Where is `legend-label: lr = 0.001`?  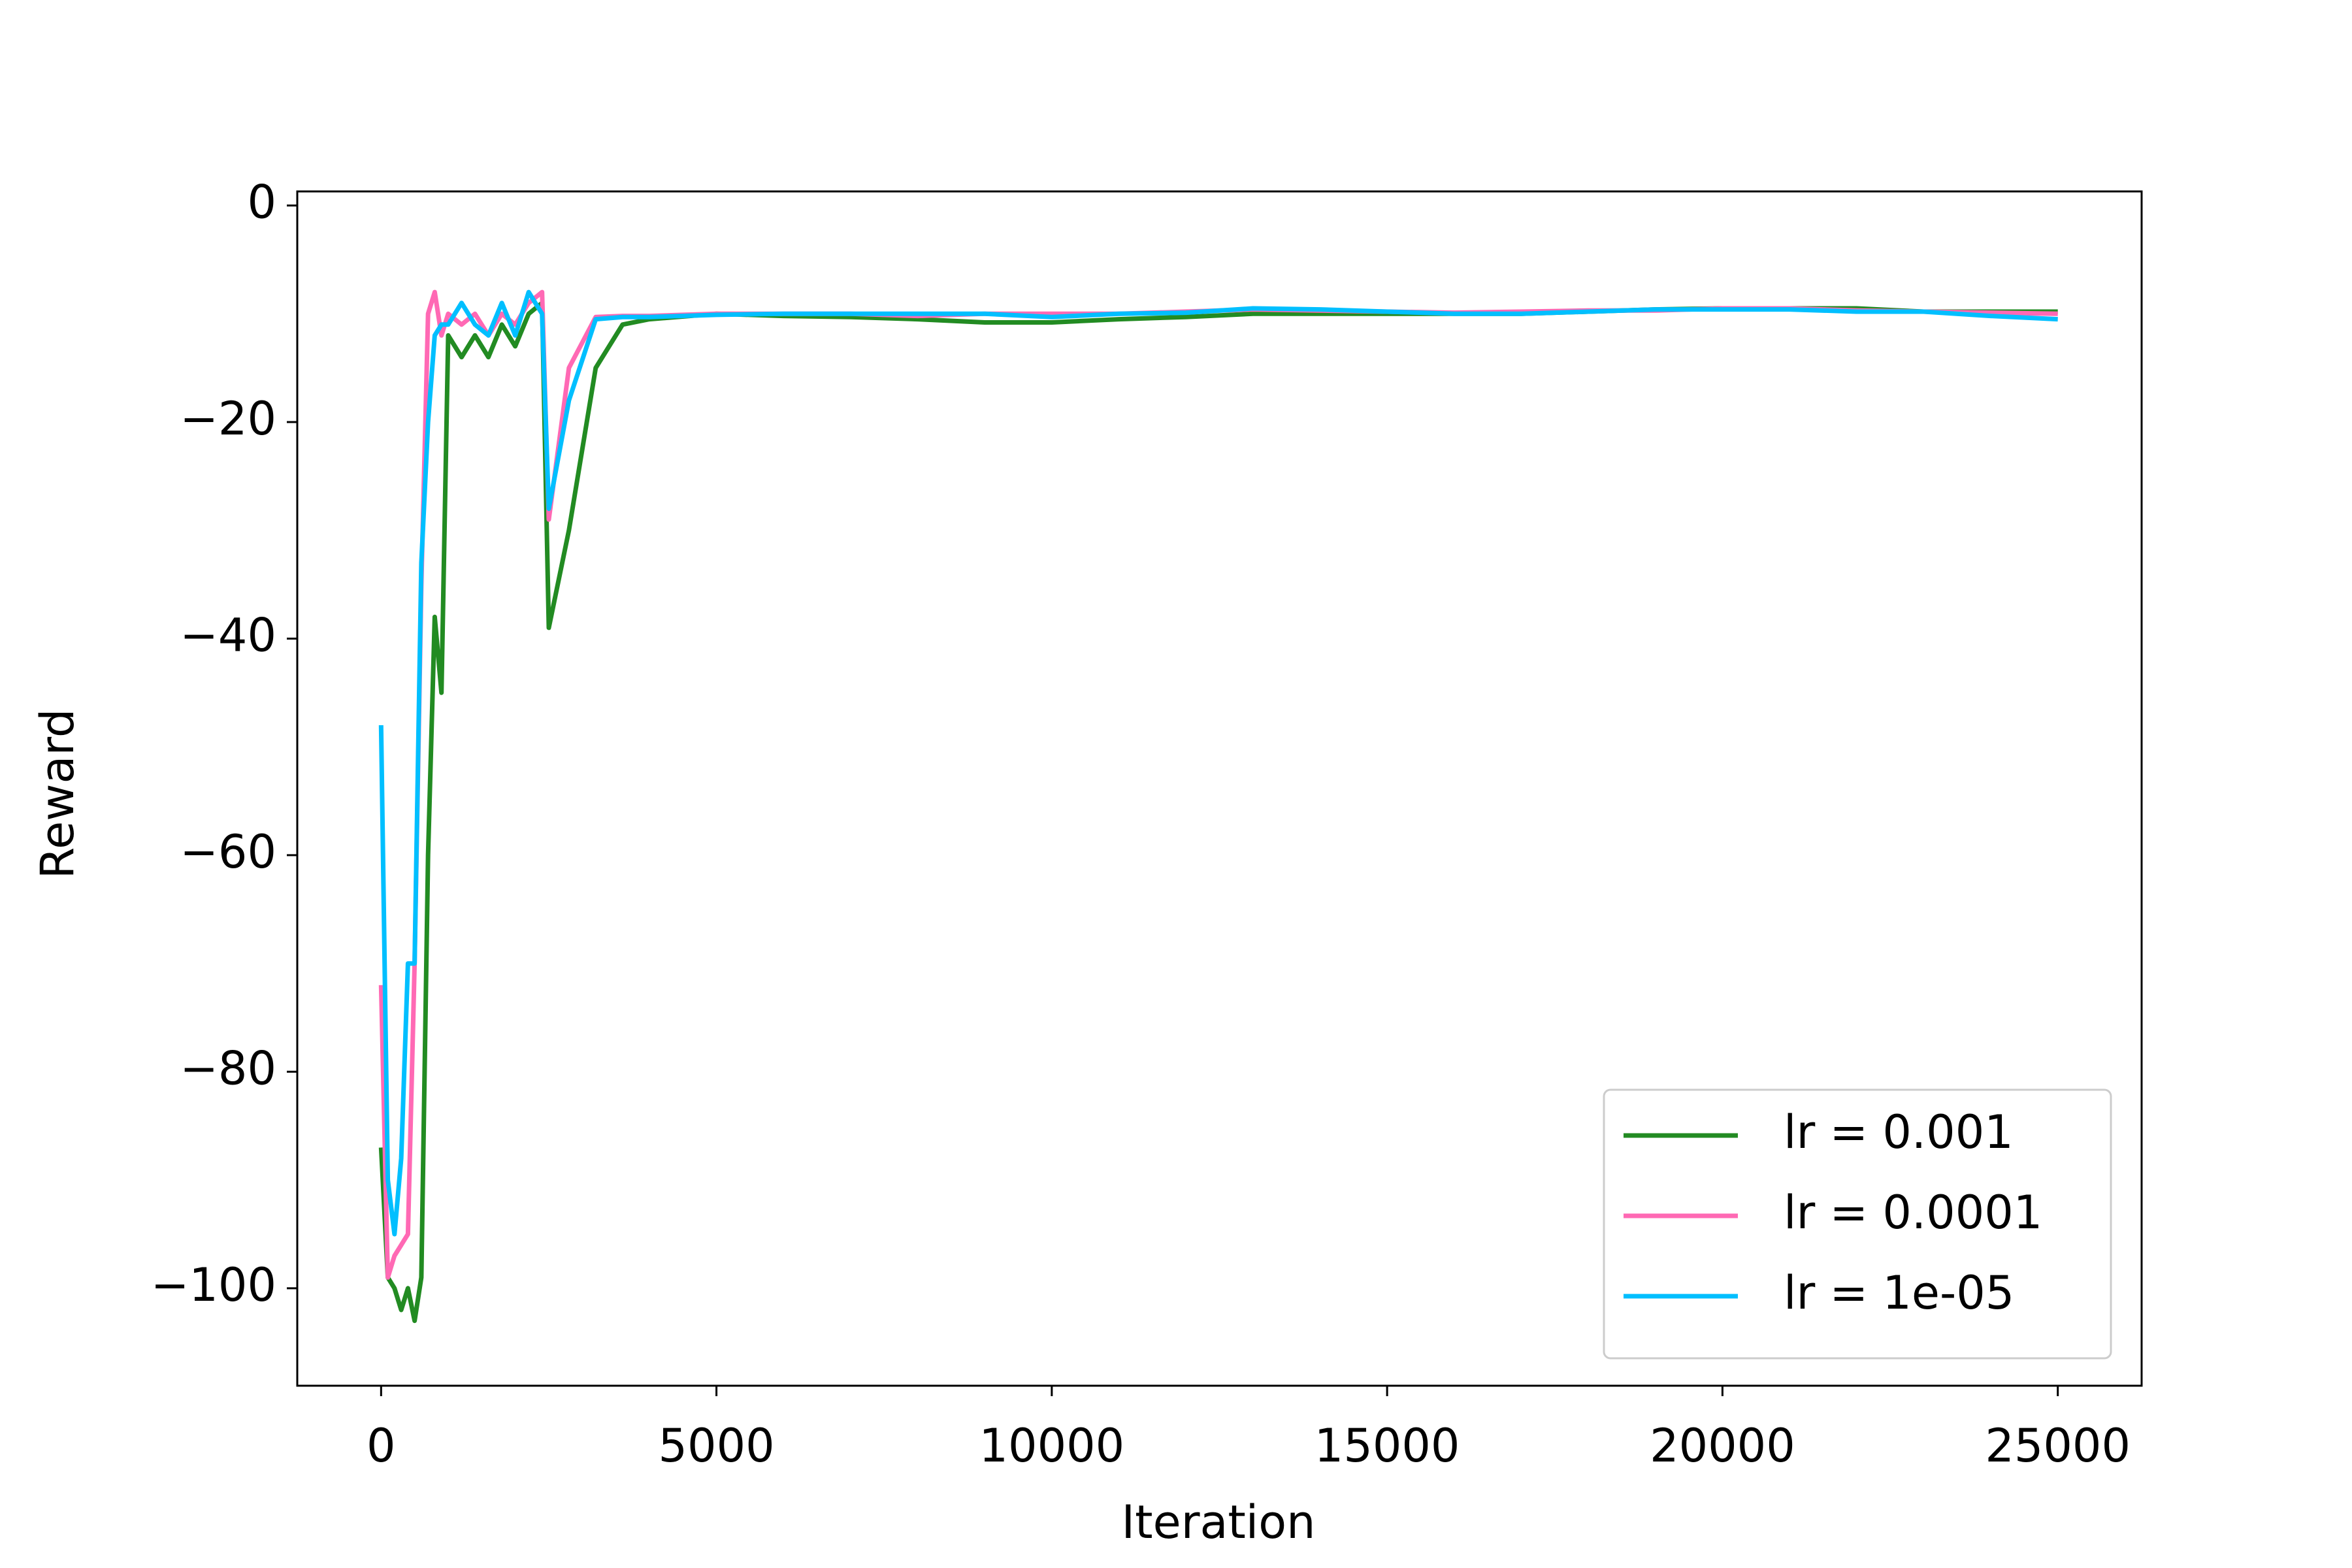 legend-label: lr = 0.001 is located at coordinates (1899, 1132).